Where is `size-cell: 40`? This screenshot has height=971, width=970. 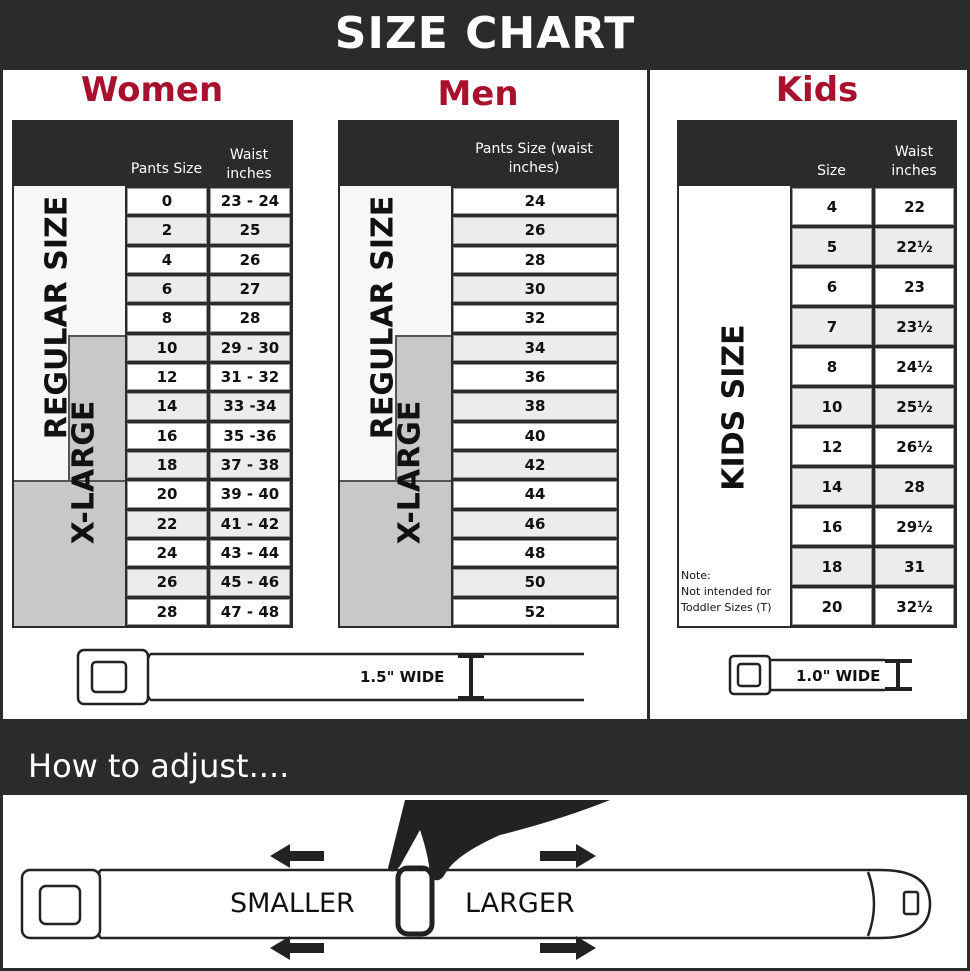
size-cell: 40 is located at coordinates (535, 435).